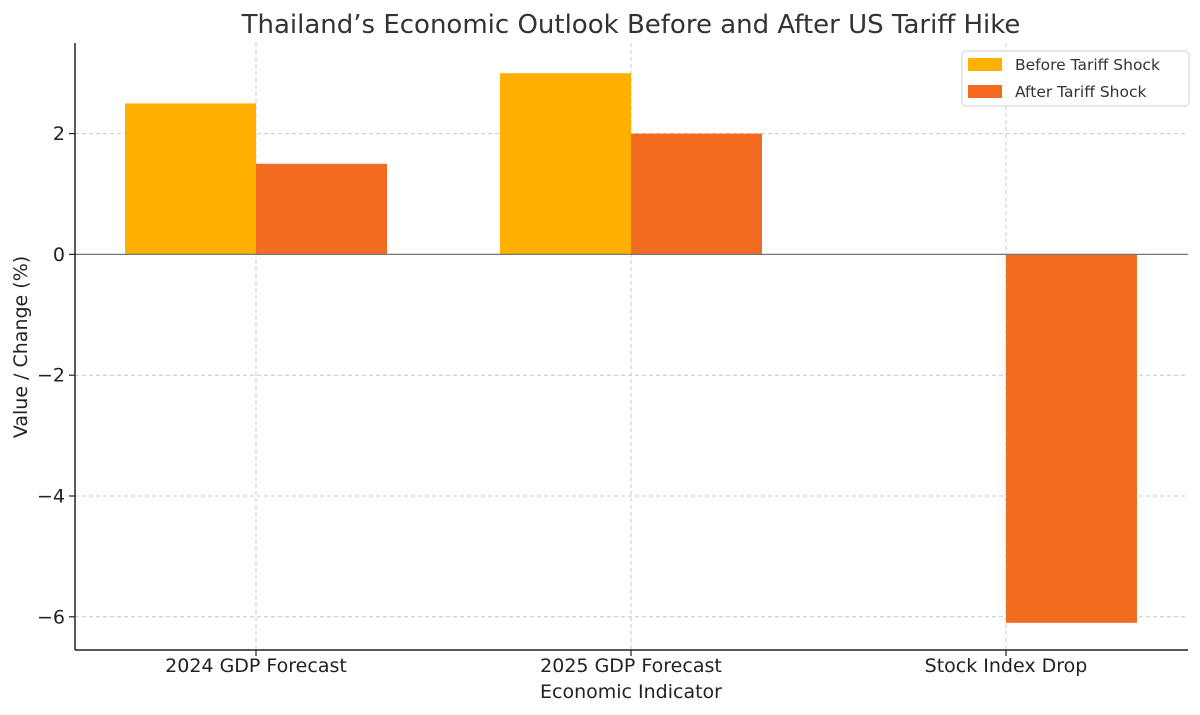 This screenshot has width=1200, height=715. Describe the element at coordinates (985, 64) in the screenshot. I see `legend-swatch-before` at that location.